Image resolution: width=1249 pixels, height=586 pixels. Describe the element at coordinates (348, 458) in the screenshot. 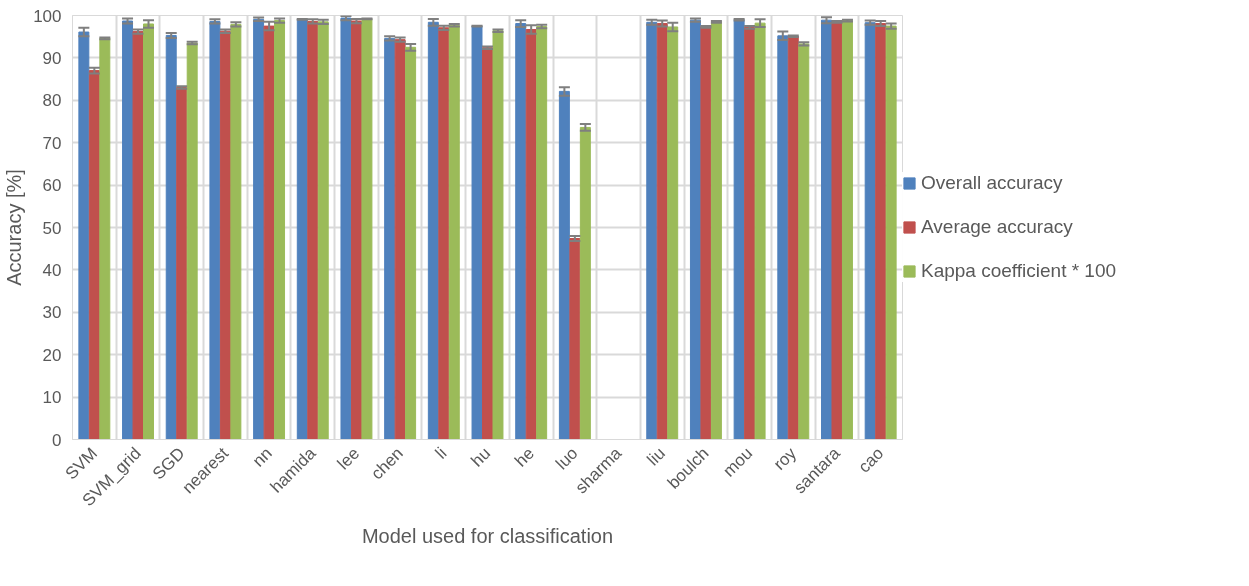

I see `x-tick-label: lee` at that location.